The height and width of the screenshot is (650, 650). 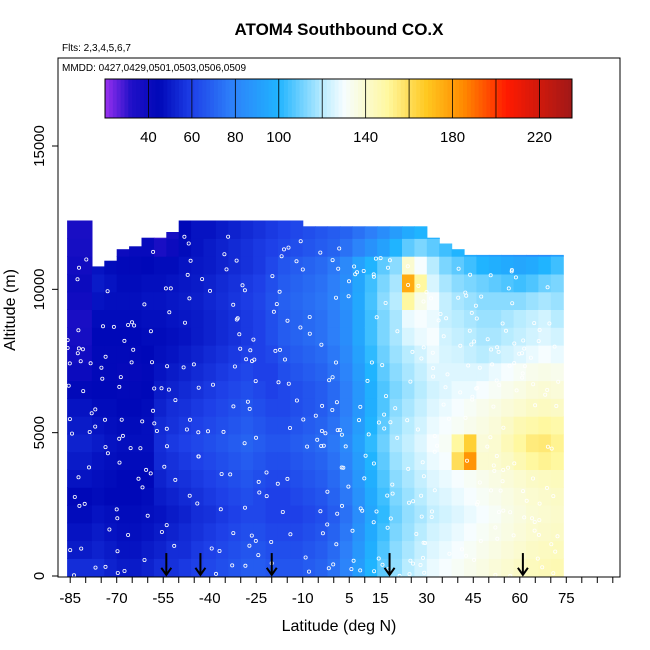 I want to click on arrow-head, so click(x=523, y=572).